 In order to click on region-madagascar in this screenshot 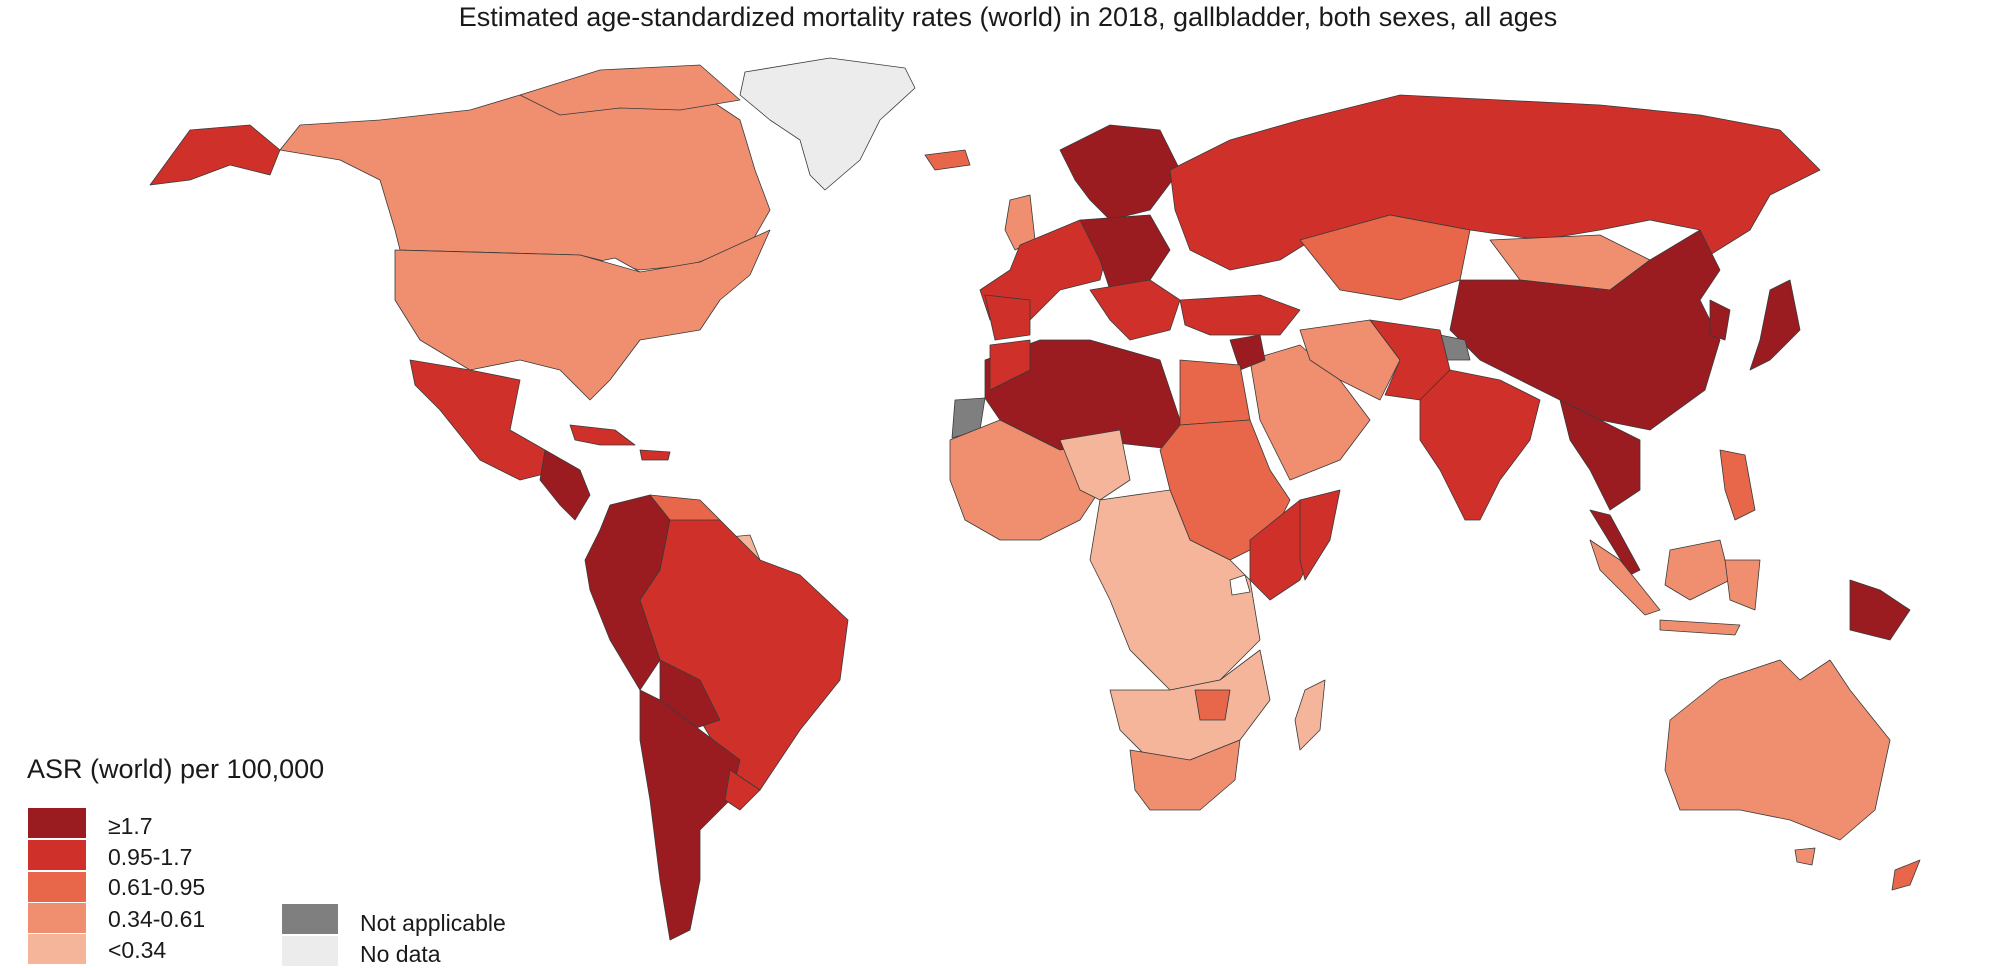, I will do `click(1310, 715)`.